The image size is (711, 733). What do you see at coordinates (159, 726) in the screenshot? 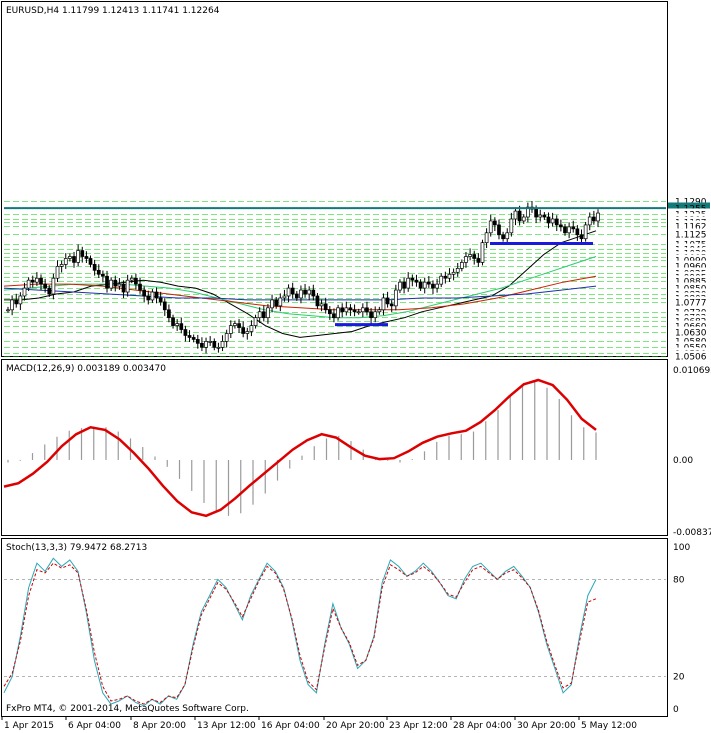
I see `time-tick-label: 8 Apr 20:00` at bounding box center [159, 726].